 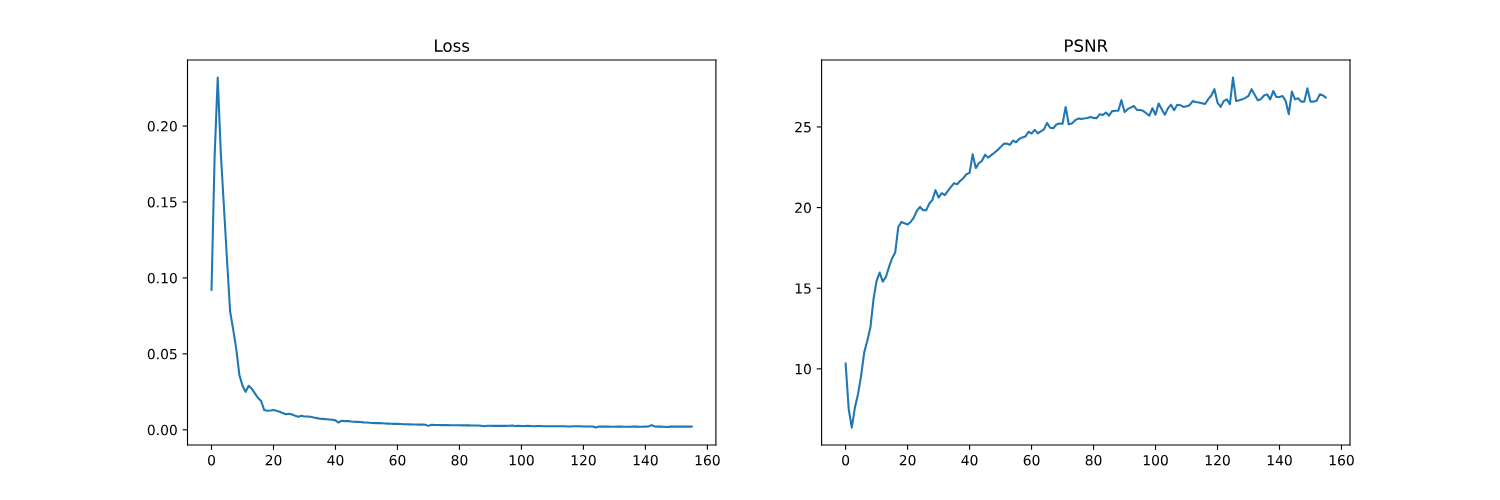 What do you see at coordinates (803, 208) in the screenshot?
I see `y-tick-label: 20` at bounding box center [803, 208].